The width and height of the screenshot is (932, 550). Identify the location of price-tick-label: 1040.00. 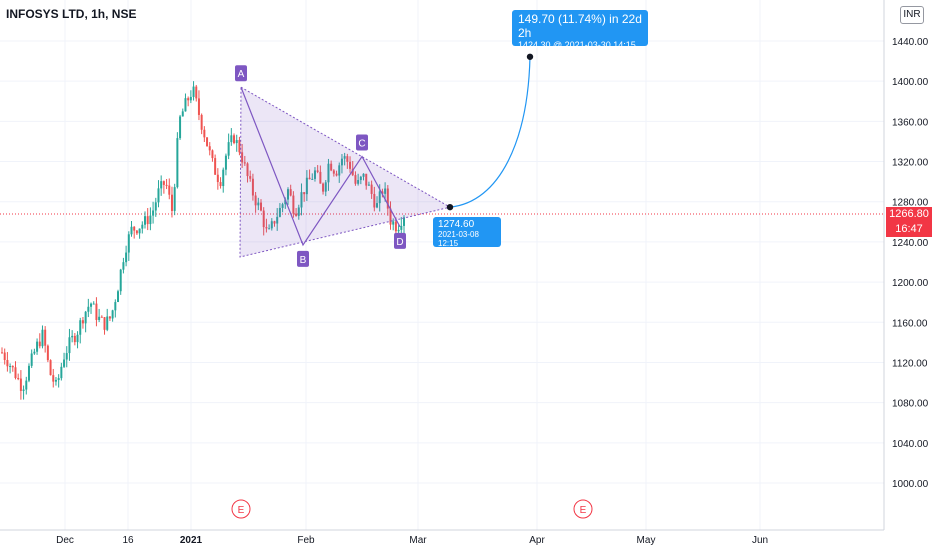
(910, 444).